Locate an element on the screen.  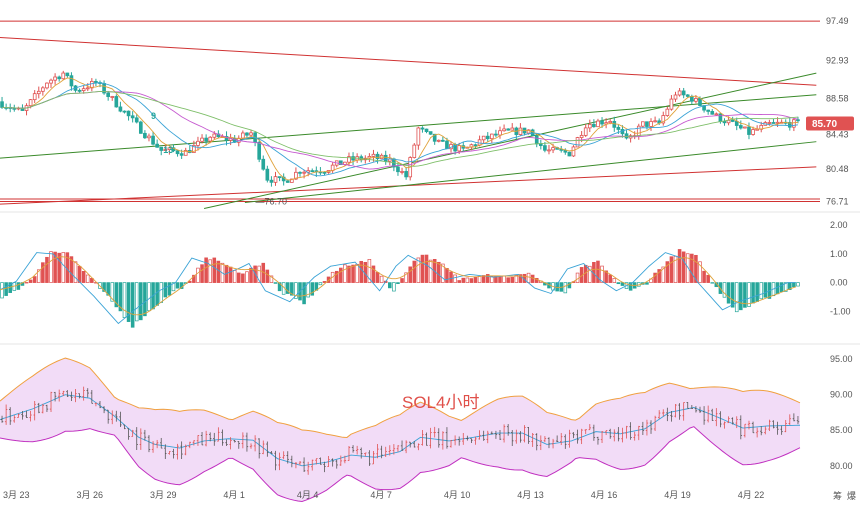
footer-glyph-1: 筹 is located at coordinates (837, 495).